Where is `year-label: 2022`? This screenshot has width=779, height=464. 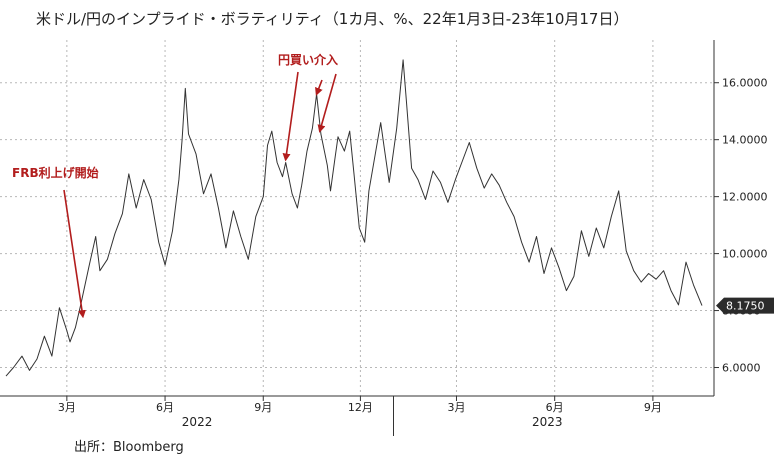
year-label: 2022 is located at coordinates (197, 422).